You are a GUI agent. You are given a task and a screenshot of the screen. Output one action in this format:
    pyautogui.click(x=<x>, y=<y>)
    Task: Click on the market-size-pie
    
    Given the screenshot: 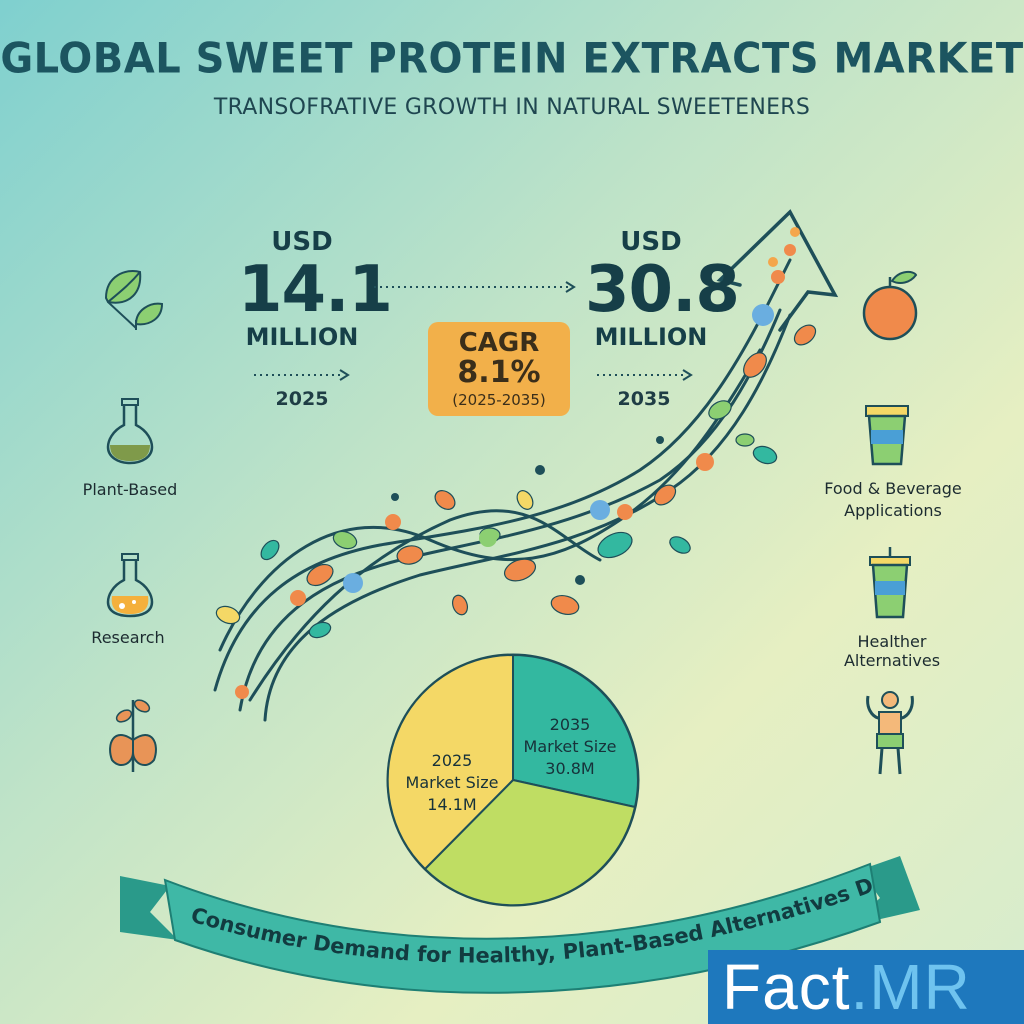 What is the action you would take?
    pyautogui.click(x=513, y=780)
    